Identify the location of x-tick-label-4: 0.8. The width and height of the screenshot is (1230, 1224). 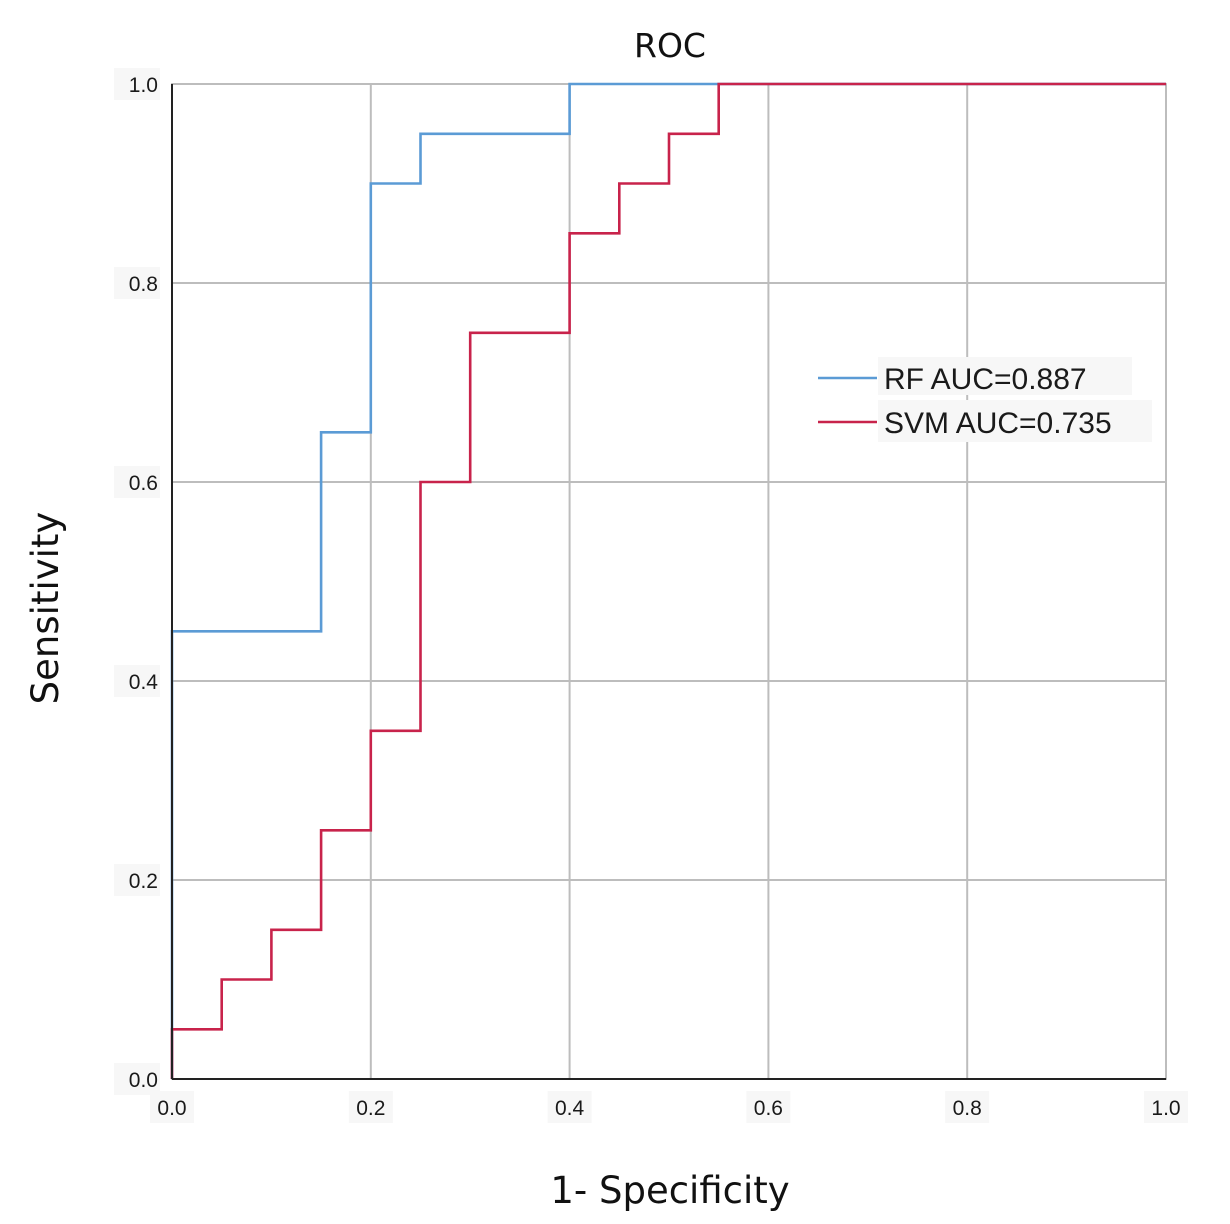
(967, 1108).